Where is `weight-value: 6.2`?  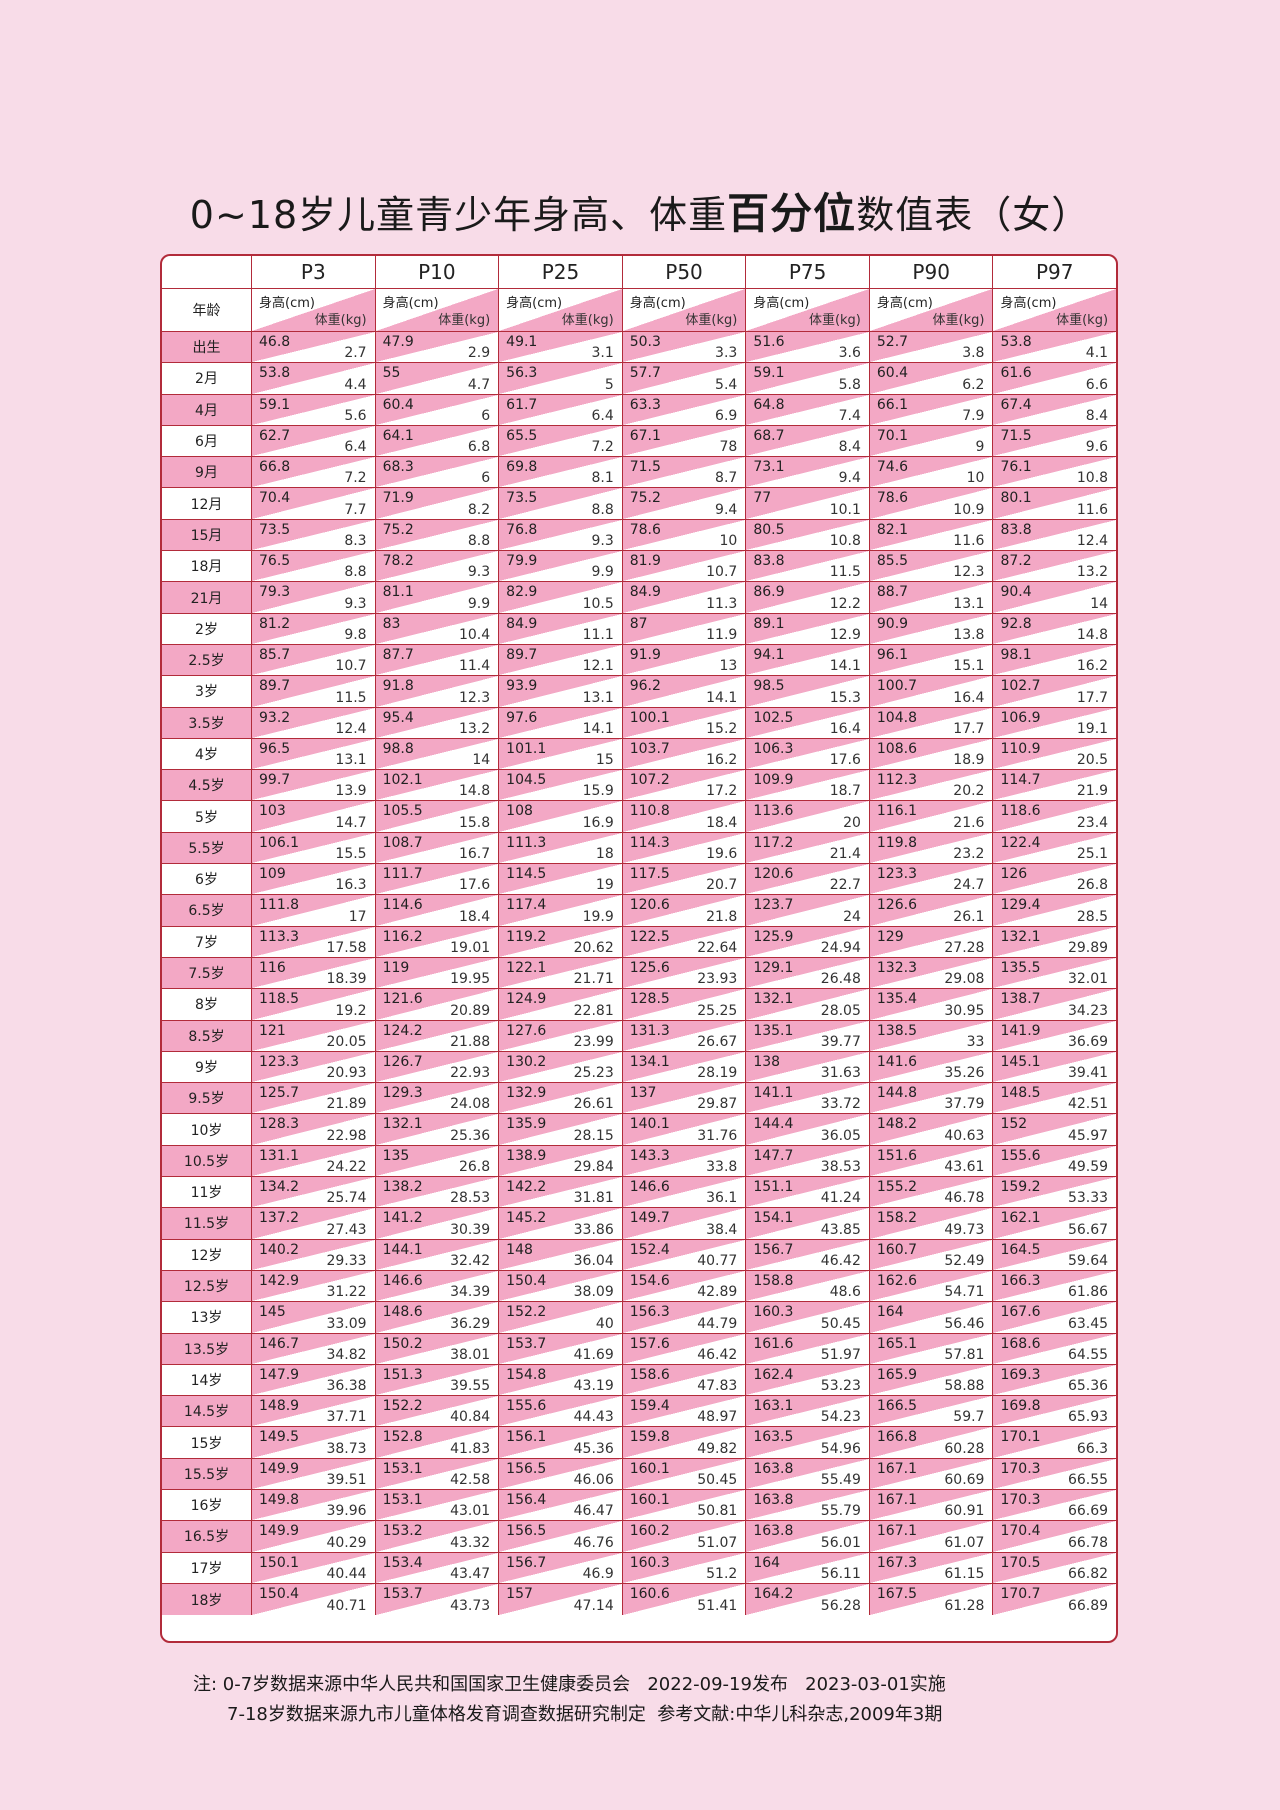 weight-value: 6.2 is located at coordinates (973, 384).